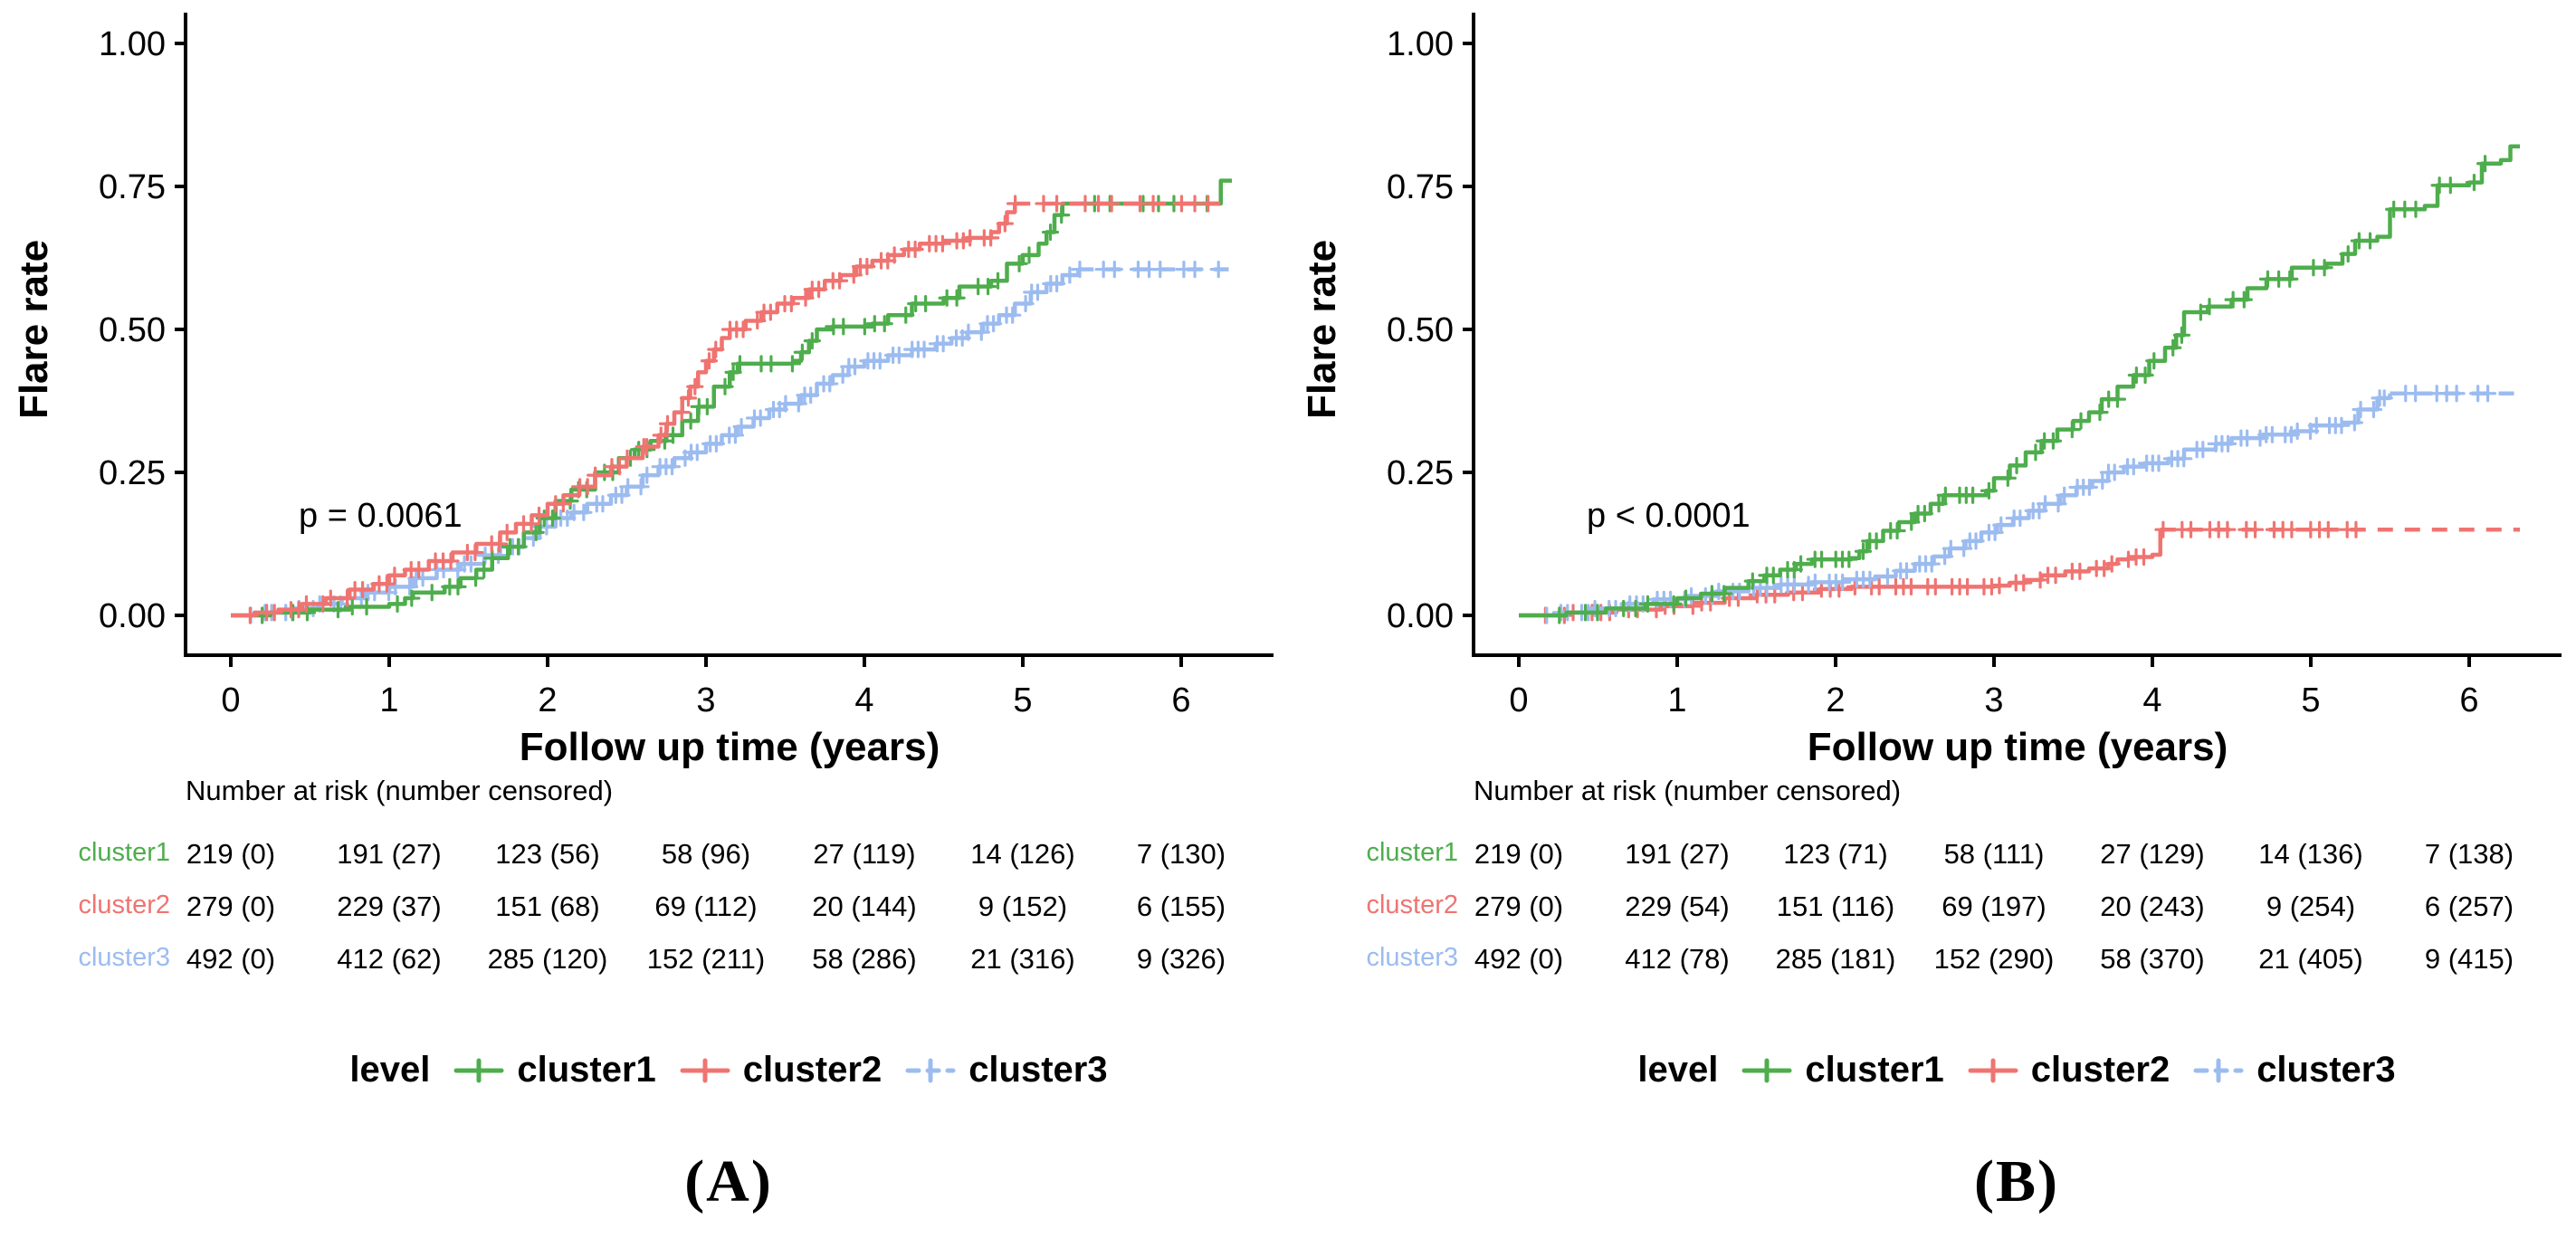 The height and width of the screenshot is (1238, 2576). Describe the element at coordinates (547, 959) in the screenshot. I see `risk-cell: 285 (120)` at that location.